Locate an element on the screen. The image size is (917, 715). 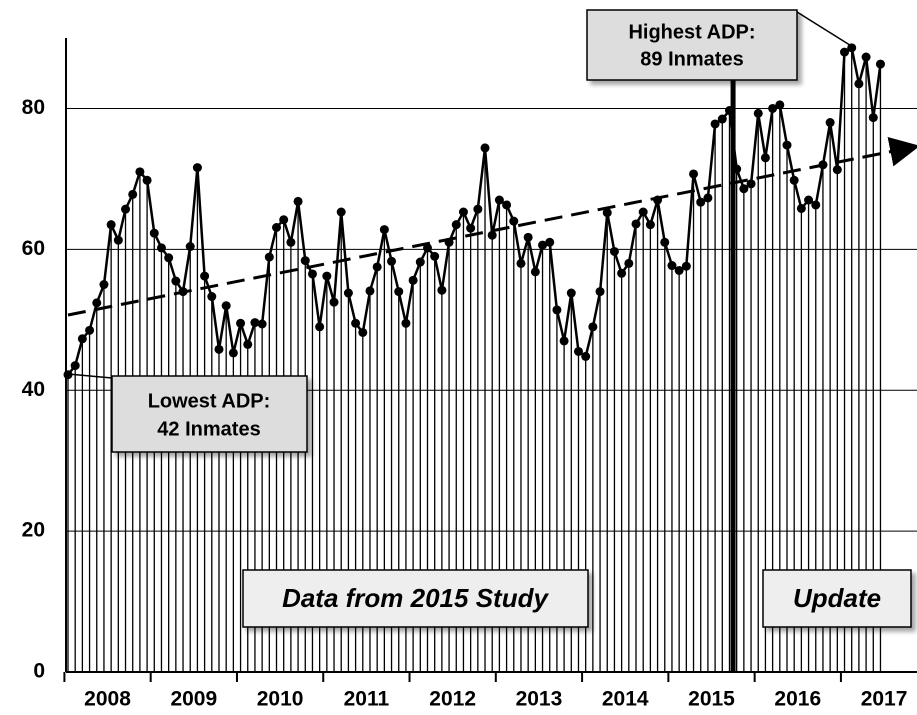
y-tick-label: 0 is located at coordinates (39, 671).